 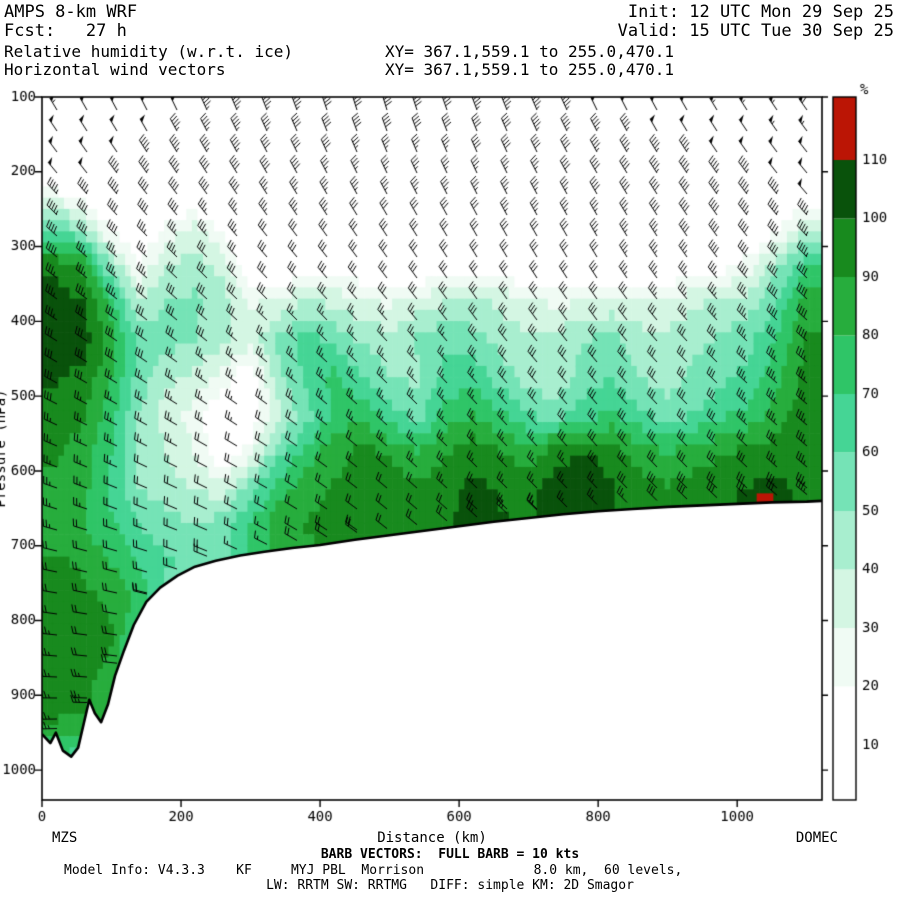 I want to click on xy-range-2: XY= 367.1,559.1 to 255.0,470.1, so click(x=529, y=69).